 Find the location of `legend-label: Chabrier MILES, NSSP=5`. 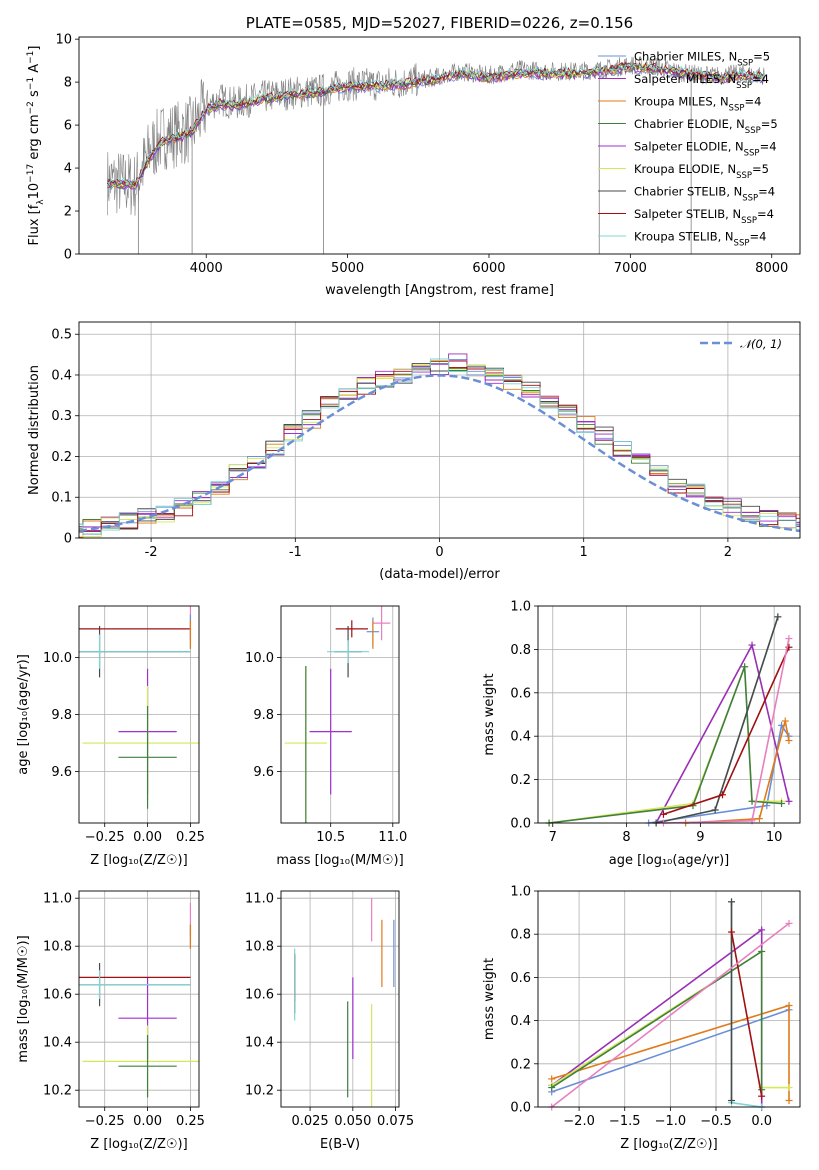

legend-label: Chabrier MILES, NSSP=5 is located at coordinates (702, 59).